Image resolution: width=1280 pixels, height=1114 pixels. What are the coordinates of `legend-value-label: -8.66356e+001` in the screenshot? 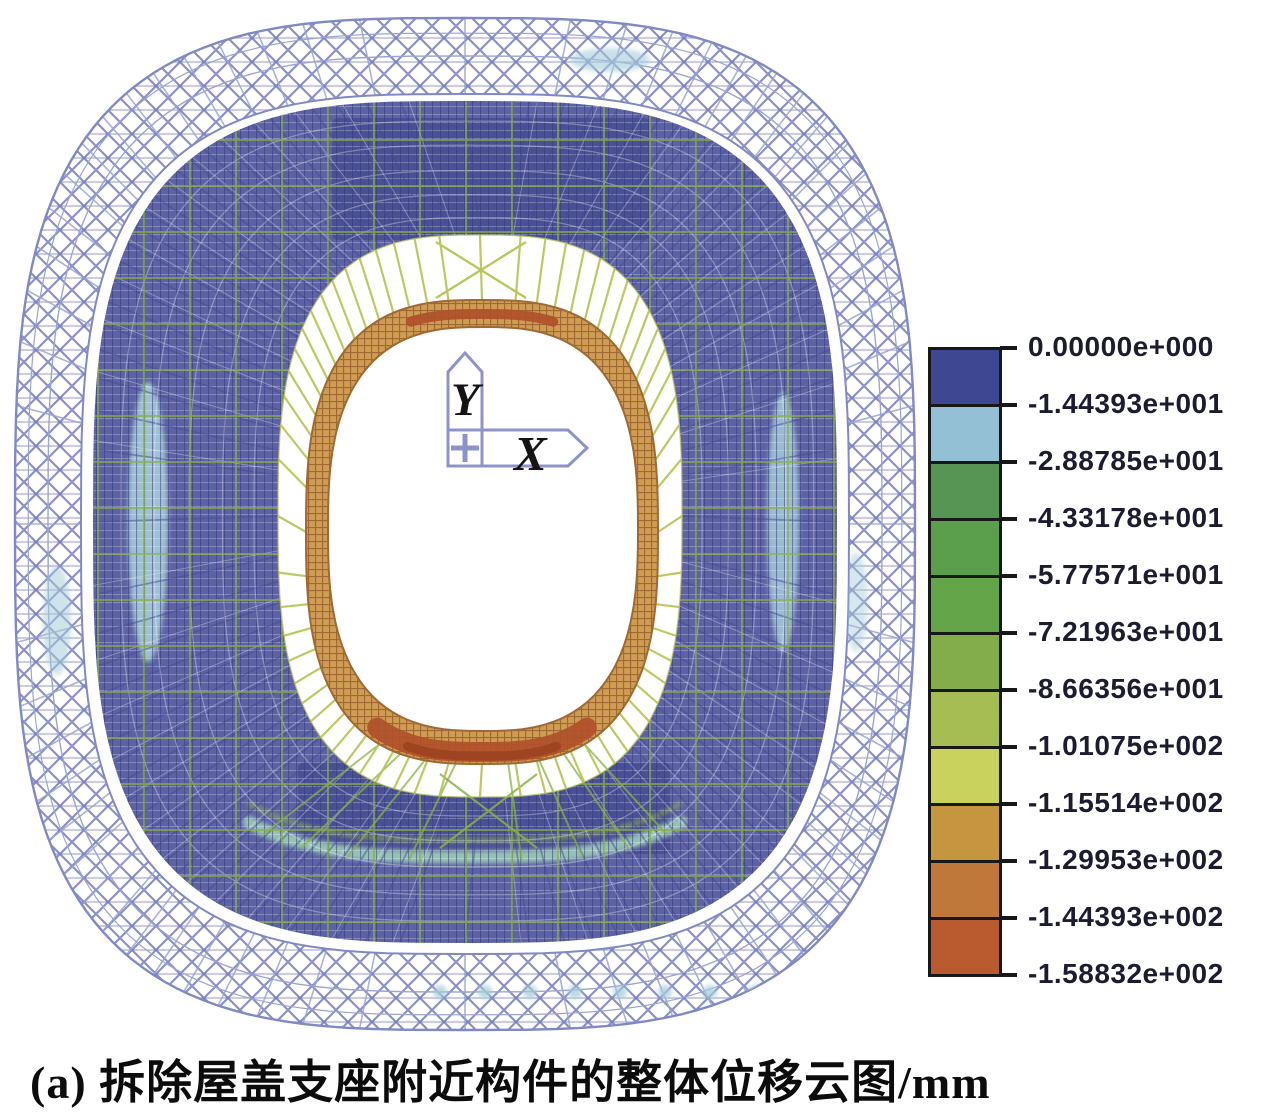 It's located at (1126, 688).